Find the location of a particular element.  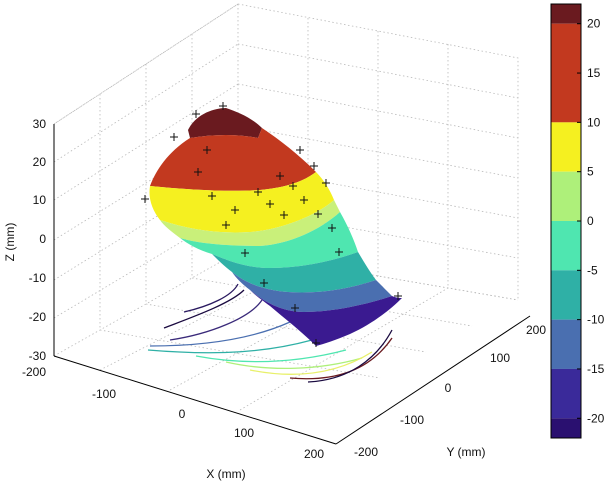

x-tick-label: 0 is located at coordinates (182, 414).